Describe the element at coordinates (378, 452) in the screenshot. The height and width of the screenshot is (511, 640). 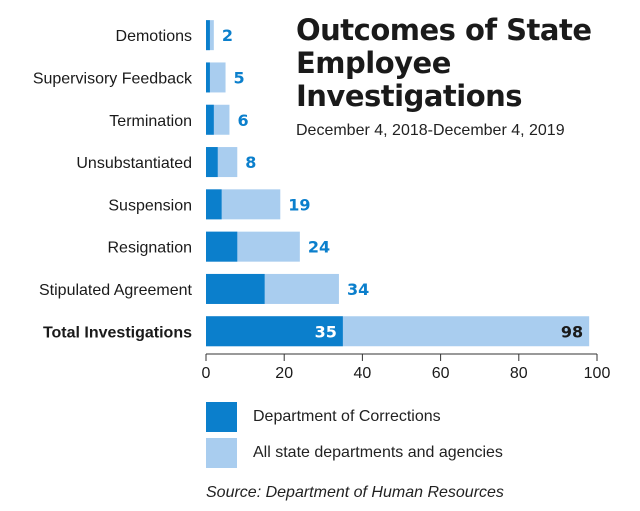
I see `legend-label-all: All state departments and agencies` at that location.